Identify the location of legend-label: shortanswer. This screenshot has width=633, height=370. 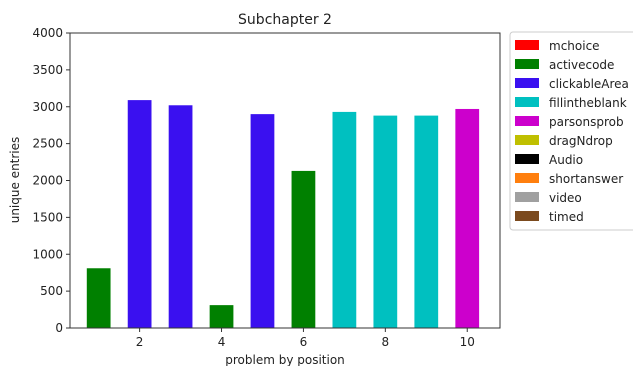
(586, 179).